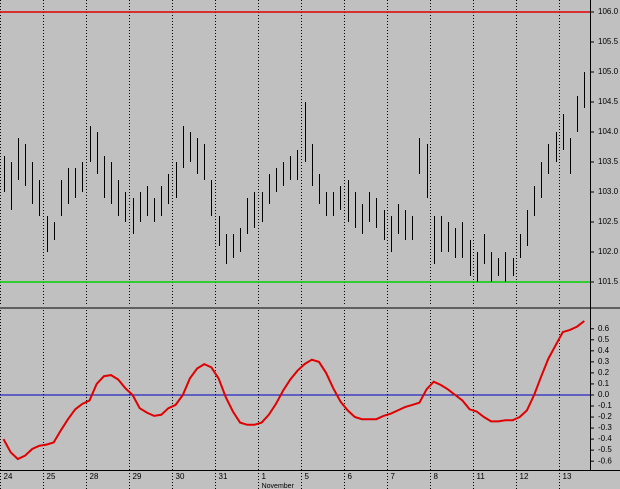  What do you see at coordinates (604, 383) in the screenshot?
I see `y-tick-label: 0.1` at bounding box center [604, 383].